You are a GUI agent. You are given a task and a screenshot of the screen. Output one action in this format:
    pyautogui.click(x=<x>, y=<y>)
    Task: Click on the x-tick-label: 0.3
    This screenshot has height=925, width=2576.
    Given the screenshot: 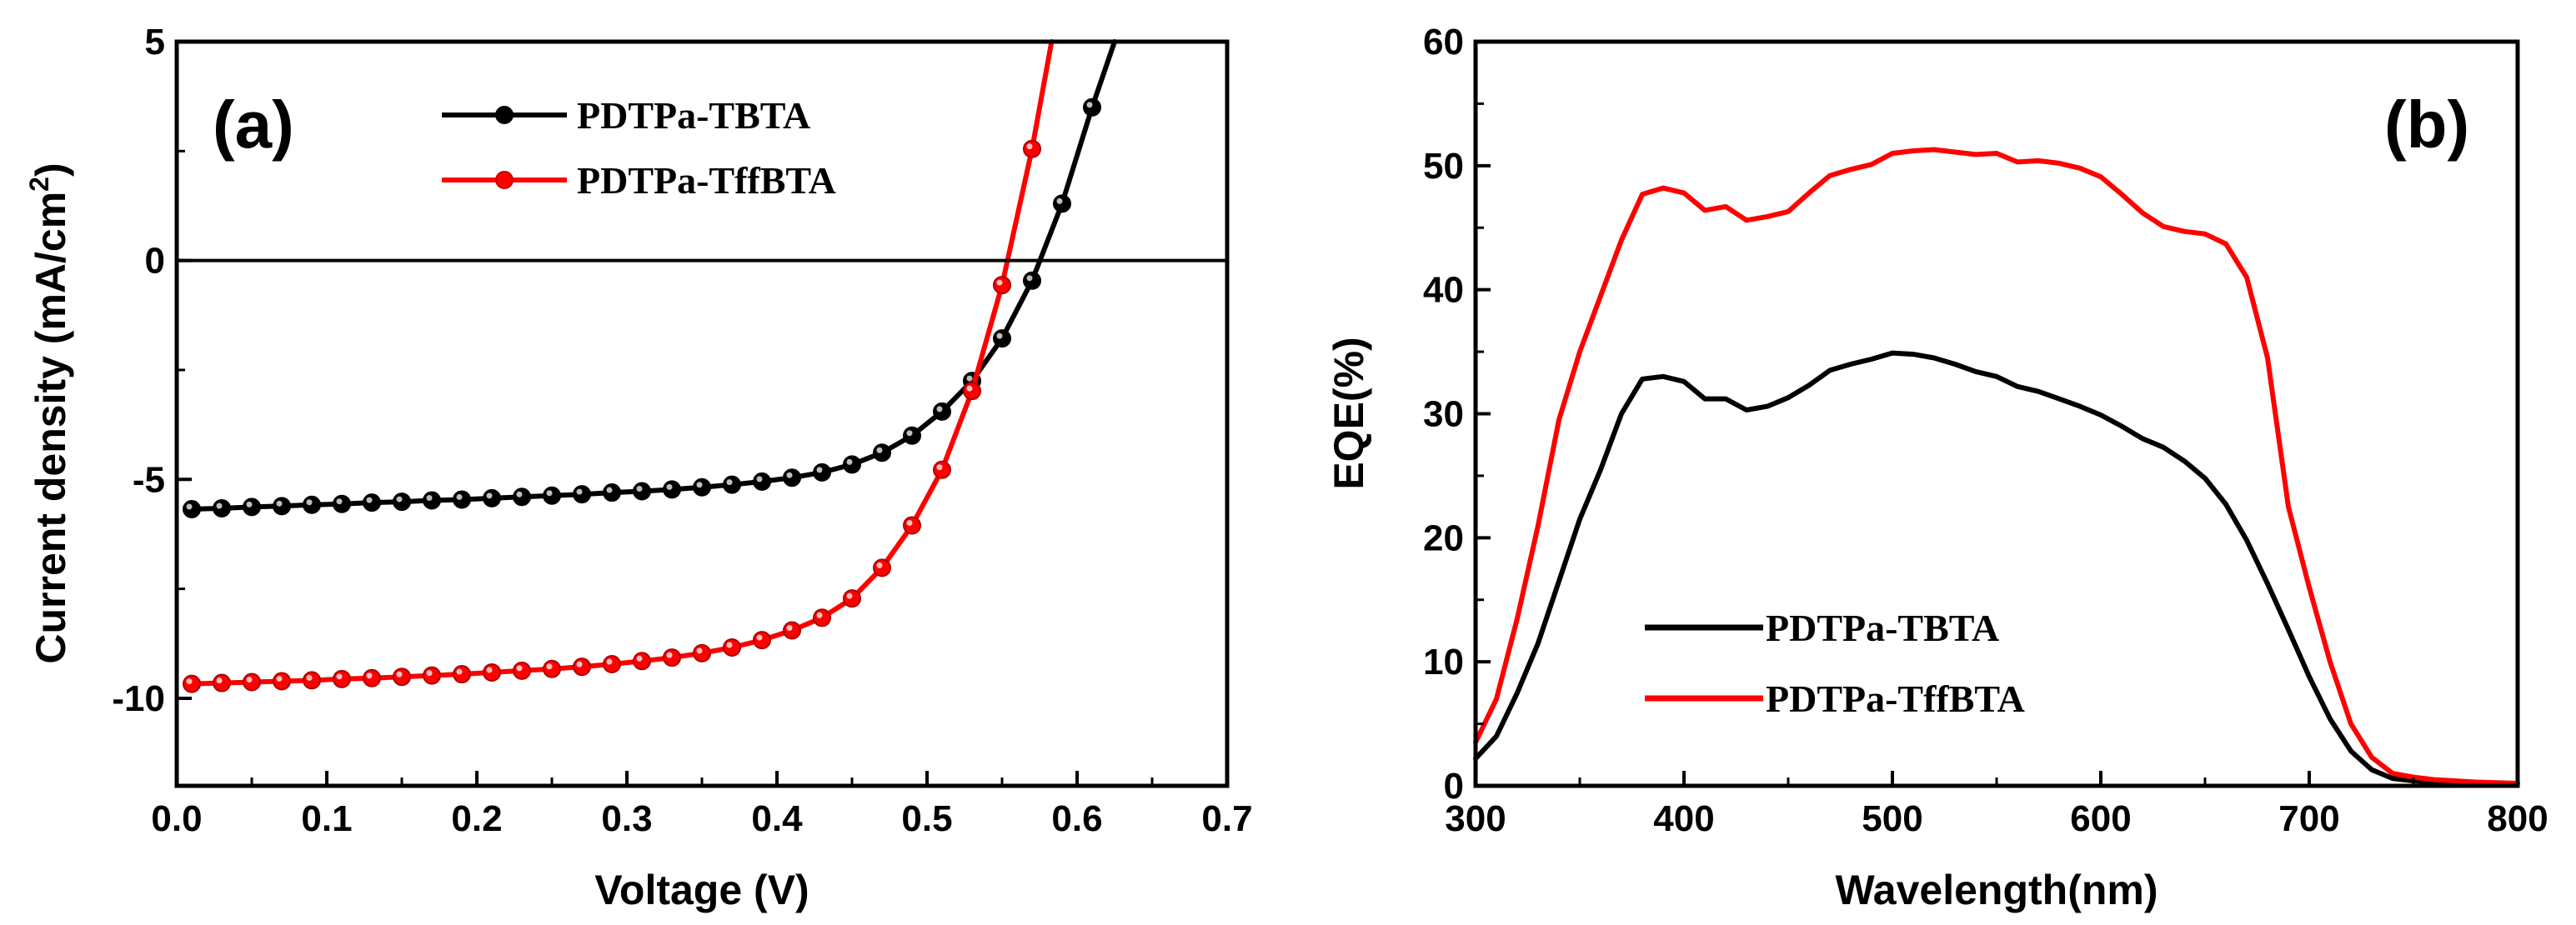 What is the action you would take?
    pyautogui.click(x=626, y=818)
    